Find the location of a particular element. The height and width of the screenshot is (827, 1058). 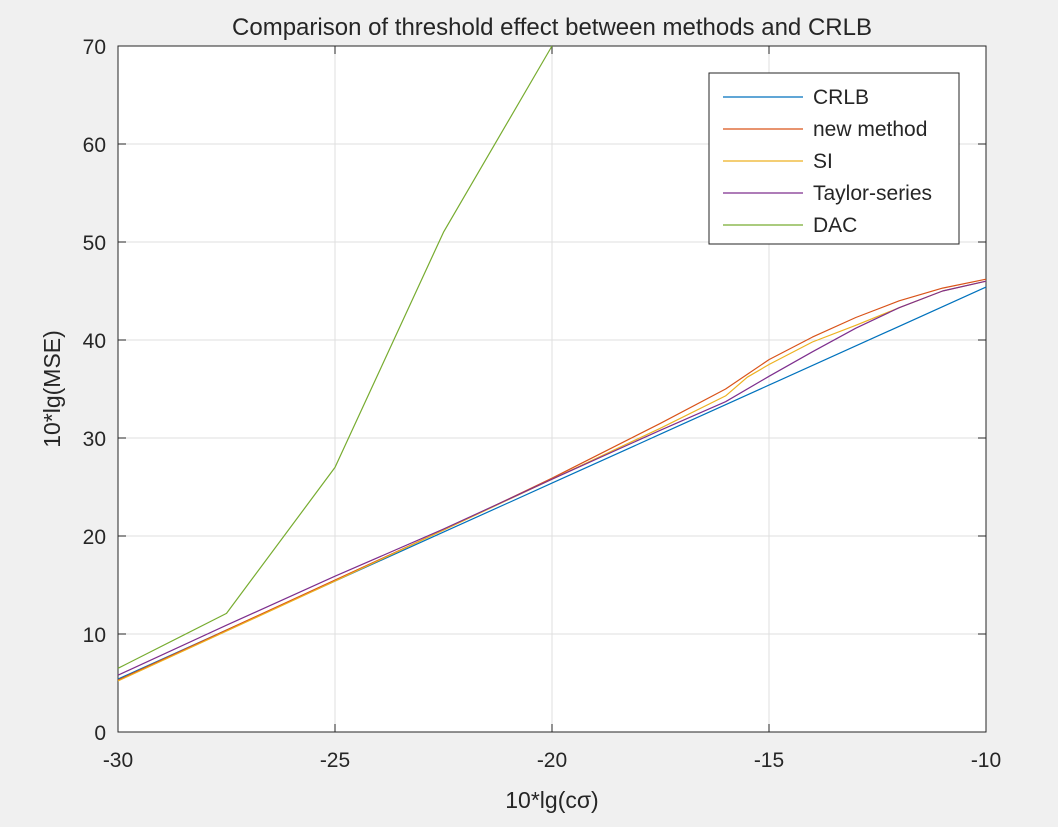

legend-label-crlb: CRLB is located at coordinates (841, 97).